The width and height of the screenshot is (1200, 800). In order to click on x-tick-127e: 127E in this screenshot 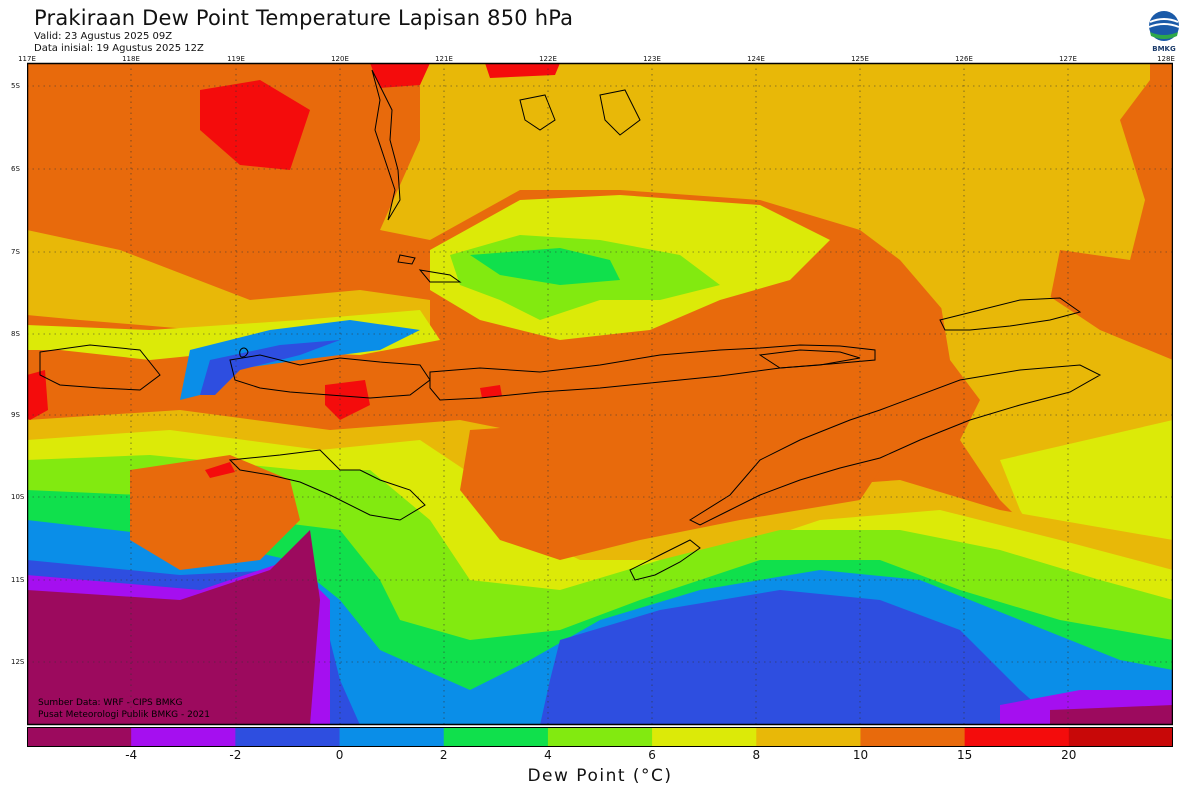, I will do `click(1068, 59)`.